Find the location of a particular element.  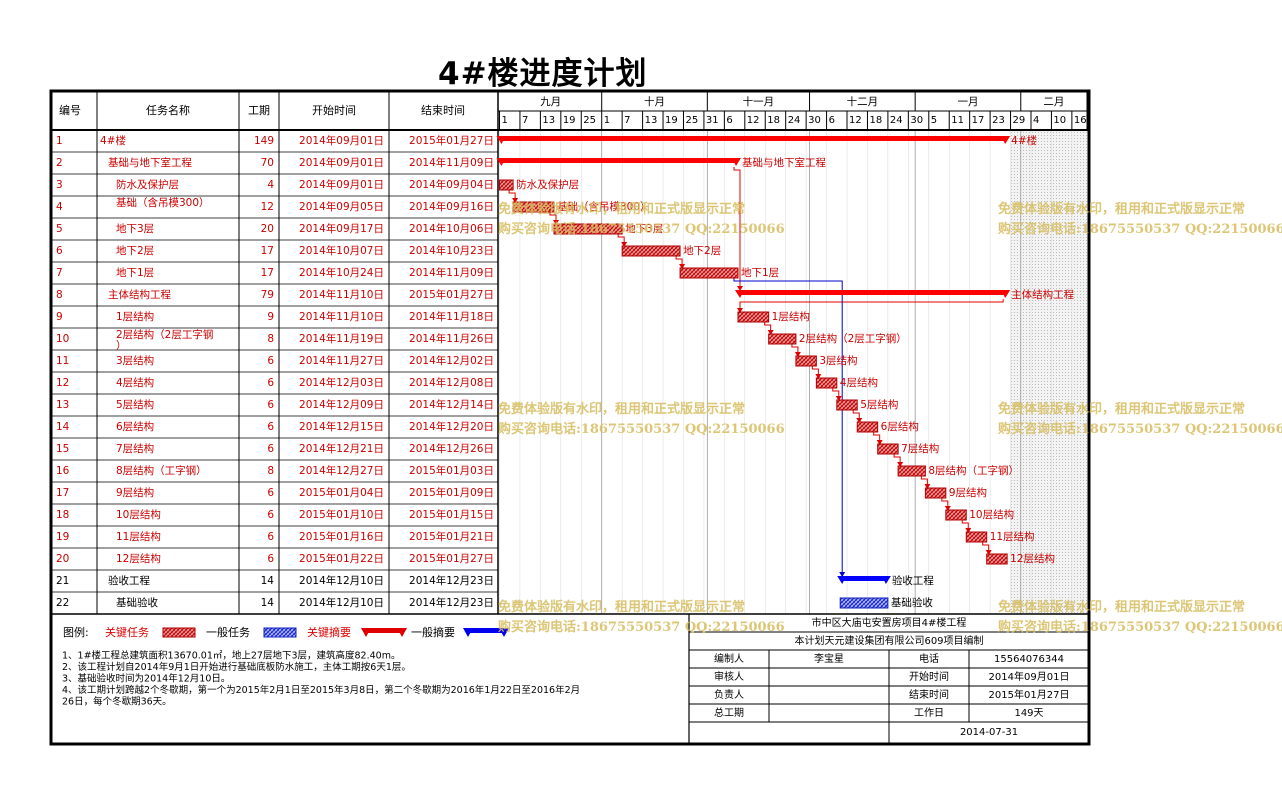

task-end: 2015年01月15日 is located at coordinates (451, 514).